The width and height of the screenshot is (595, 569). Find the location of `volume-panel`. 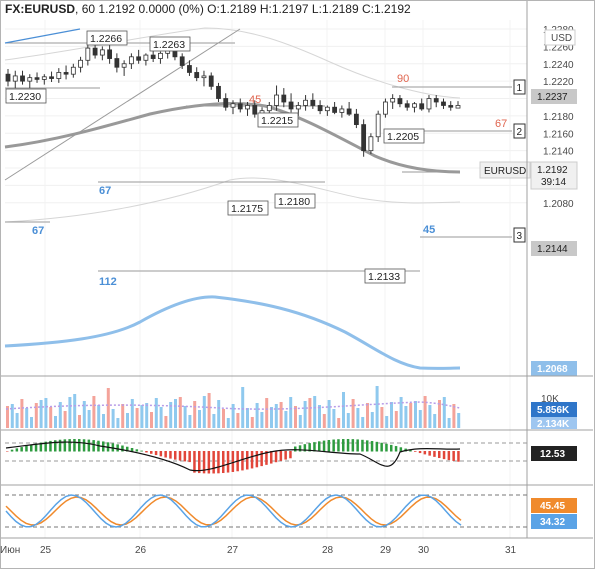

volume-panel is located at coordinates (233, 407).